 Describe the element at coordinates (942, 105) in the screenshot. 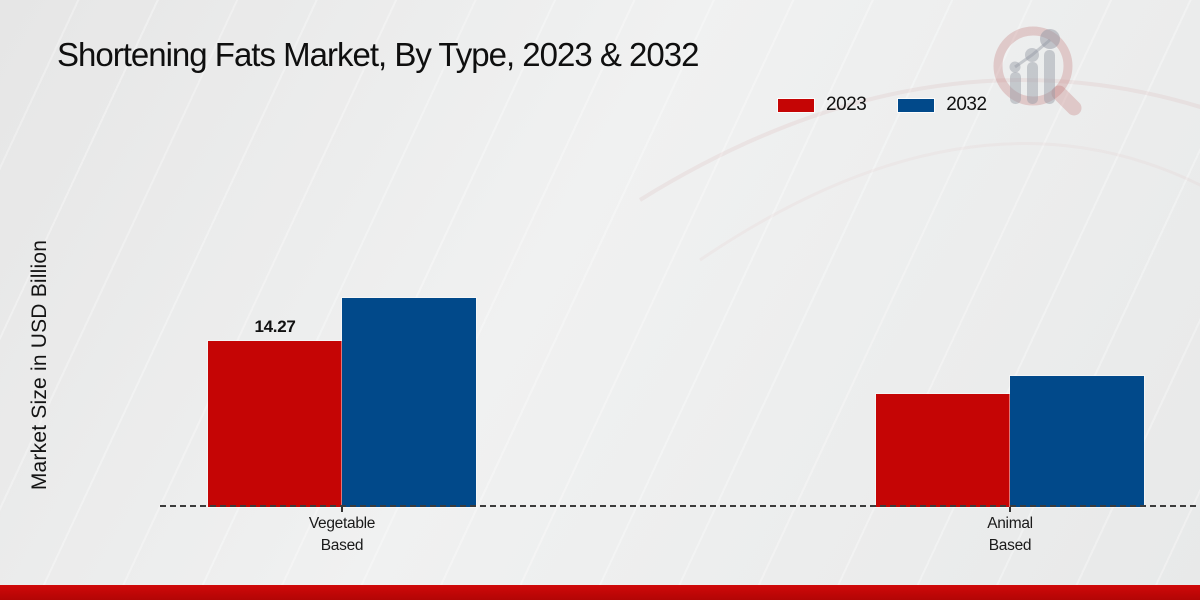

I see `legend-item-2032: 2032` at that location.